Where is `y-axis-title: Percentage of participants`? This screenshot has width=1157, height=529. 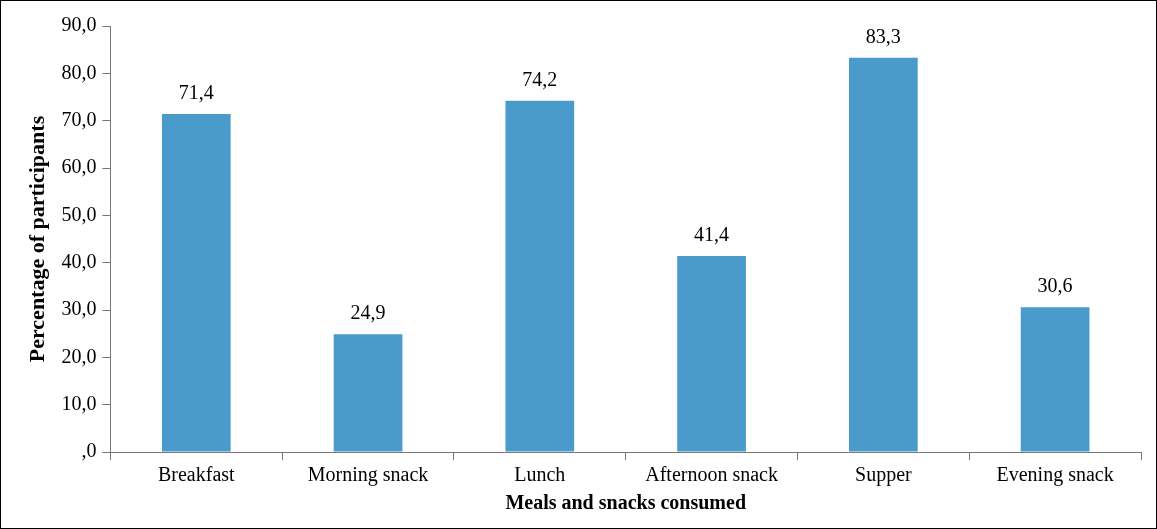 y-axis-title: Percentage of participants is located at coordinates (36, 239).